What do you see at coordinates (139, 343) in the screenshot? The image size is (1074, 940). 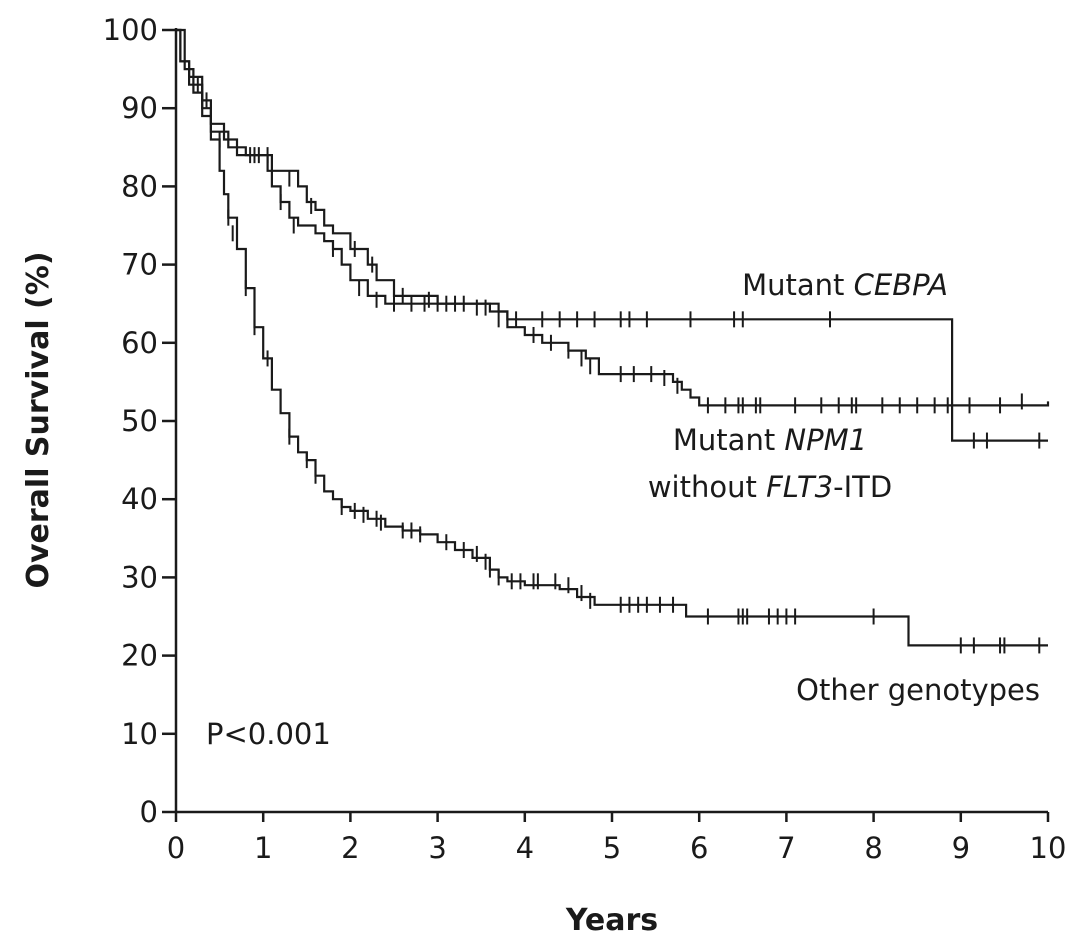 I see `y-tick-label: 60` at bounding box center [139, 343].